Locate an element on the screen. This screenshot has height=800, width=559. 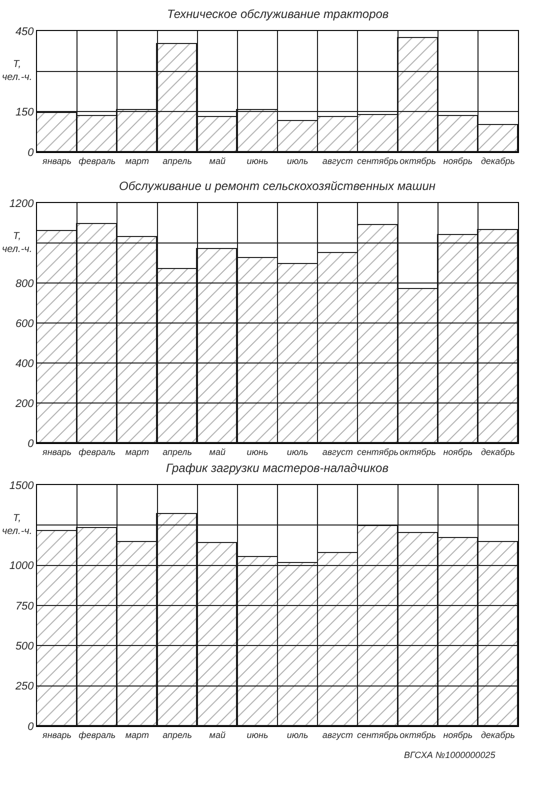
y-tick-label: 750 is located at coordinates (25, 606).